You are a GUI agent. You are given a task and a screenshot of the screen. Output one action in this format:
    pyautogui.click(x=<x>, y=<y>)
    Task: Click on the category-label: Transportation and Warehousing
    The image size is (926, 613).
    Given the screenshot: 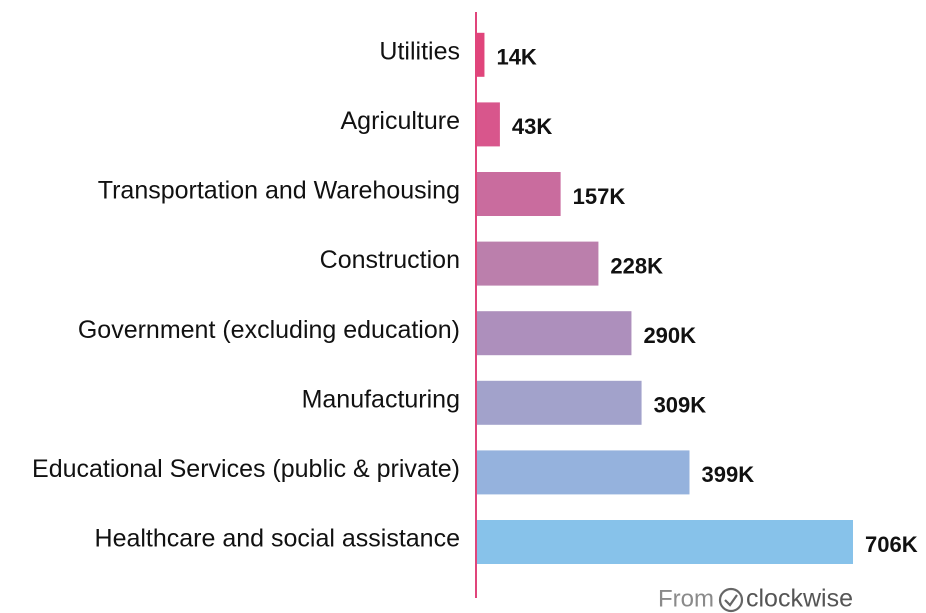 What is the action you would take?
    pyautogui.click(x=279, y=191)
    